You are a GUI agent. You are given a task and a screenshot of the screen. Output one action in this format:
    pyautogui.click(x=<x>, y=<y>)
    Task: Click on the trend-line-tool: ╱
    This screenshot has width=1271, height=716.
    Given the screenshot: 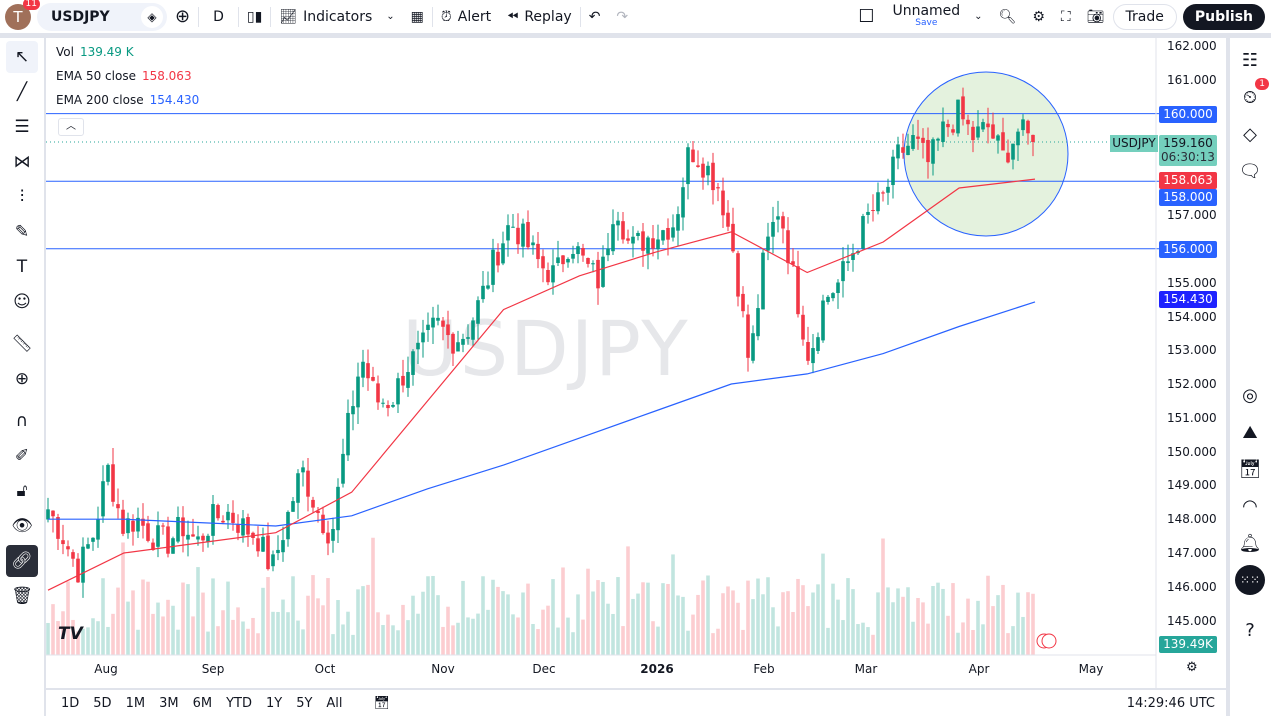 What is the action you would take?
    pyautogui.click(x=22, y=92)
    